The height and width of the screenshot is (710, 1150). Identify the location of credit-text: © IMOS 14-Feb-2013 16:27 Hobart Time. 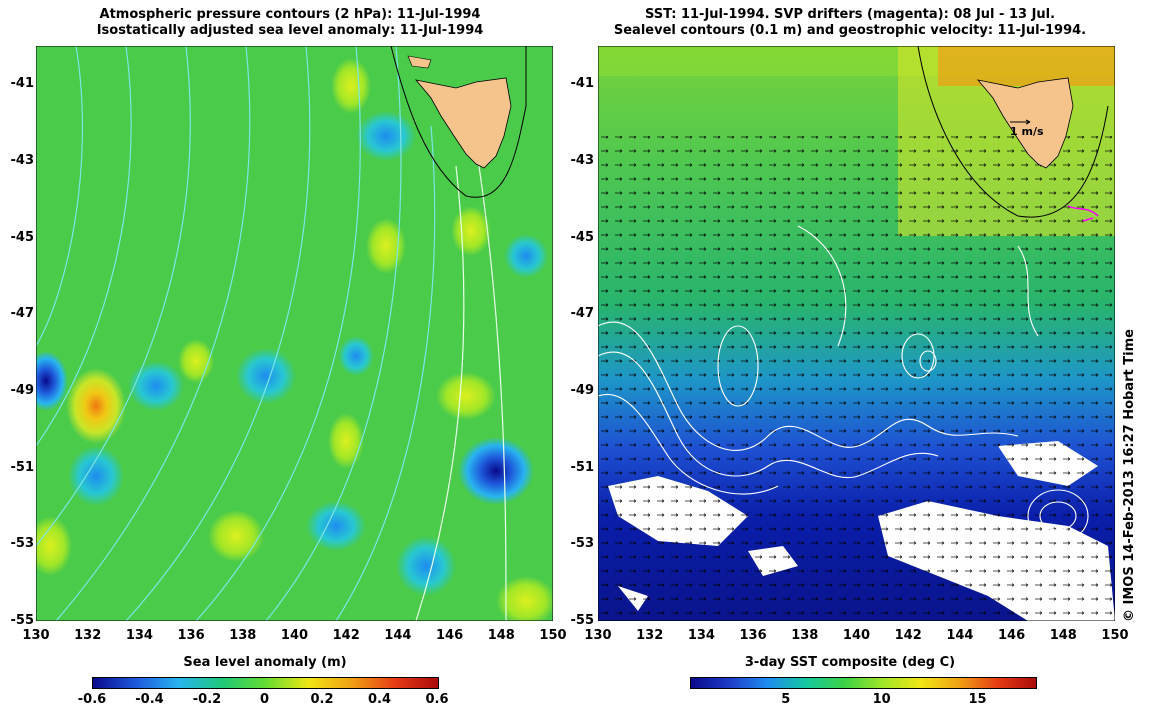
(1129, 475).